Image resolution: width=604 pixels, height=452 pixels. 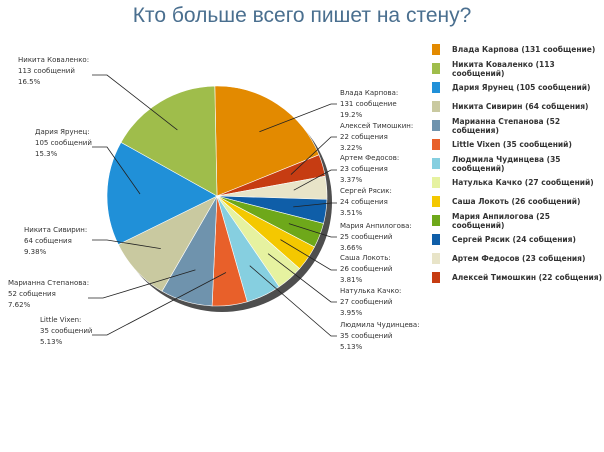 I want to click on label-percent: 3.95%, so click(x=351, y=313).